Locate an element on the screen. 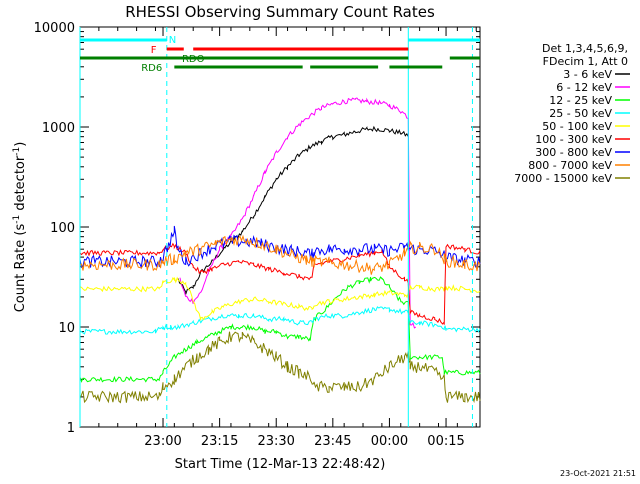  y-axis-label: Count Rate (s-1 detector-1) is located at coordinates (20, 227).